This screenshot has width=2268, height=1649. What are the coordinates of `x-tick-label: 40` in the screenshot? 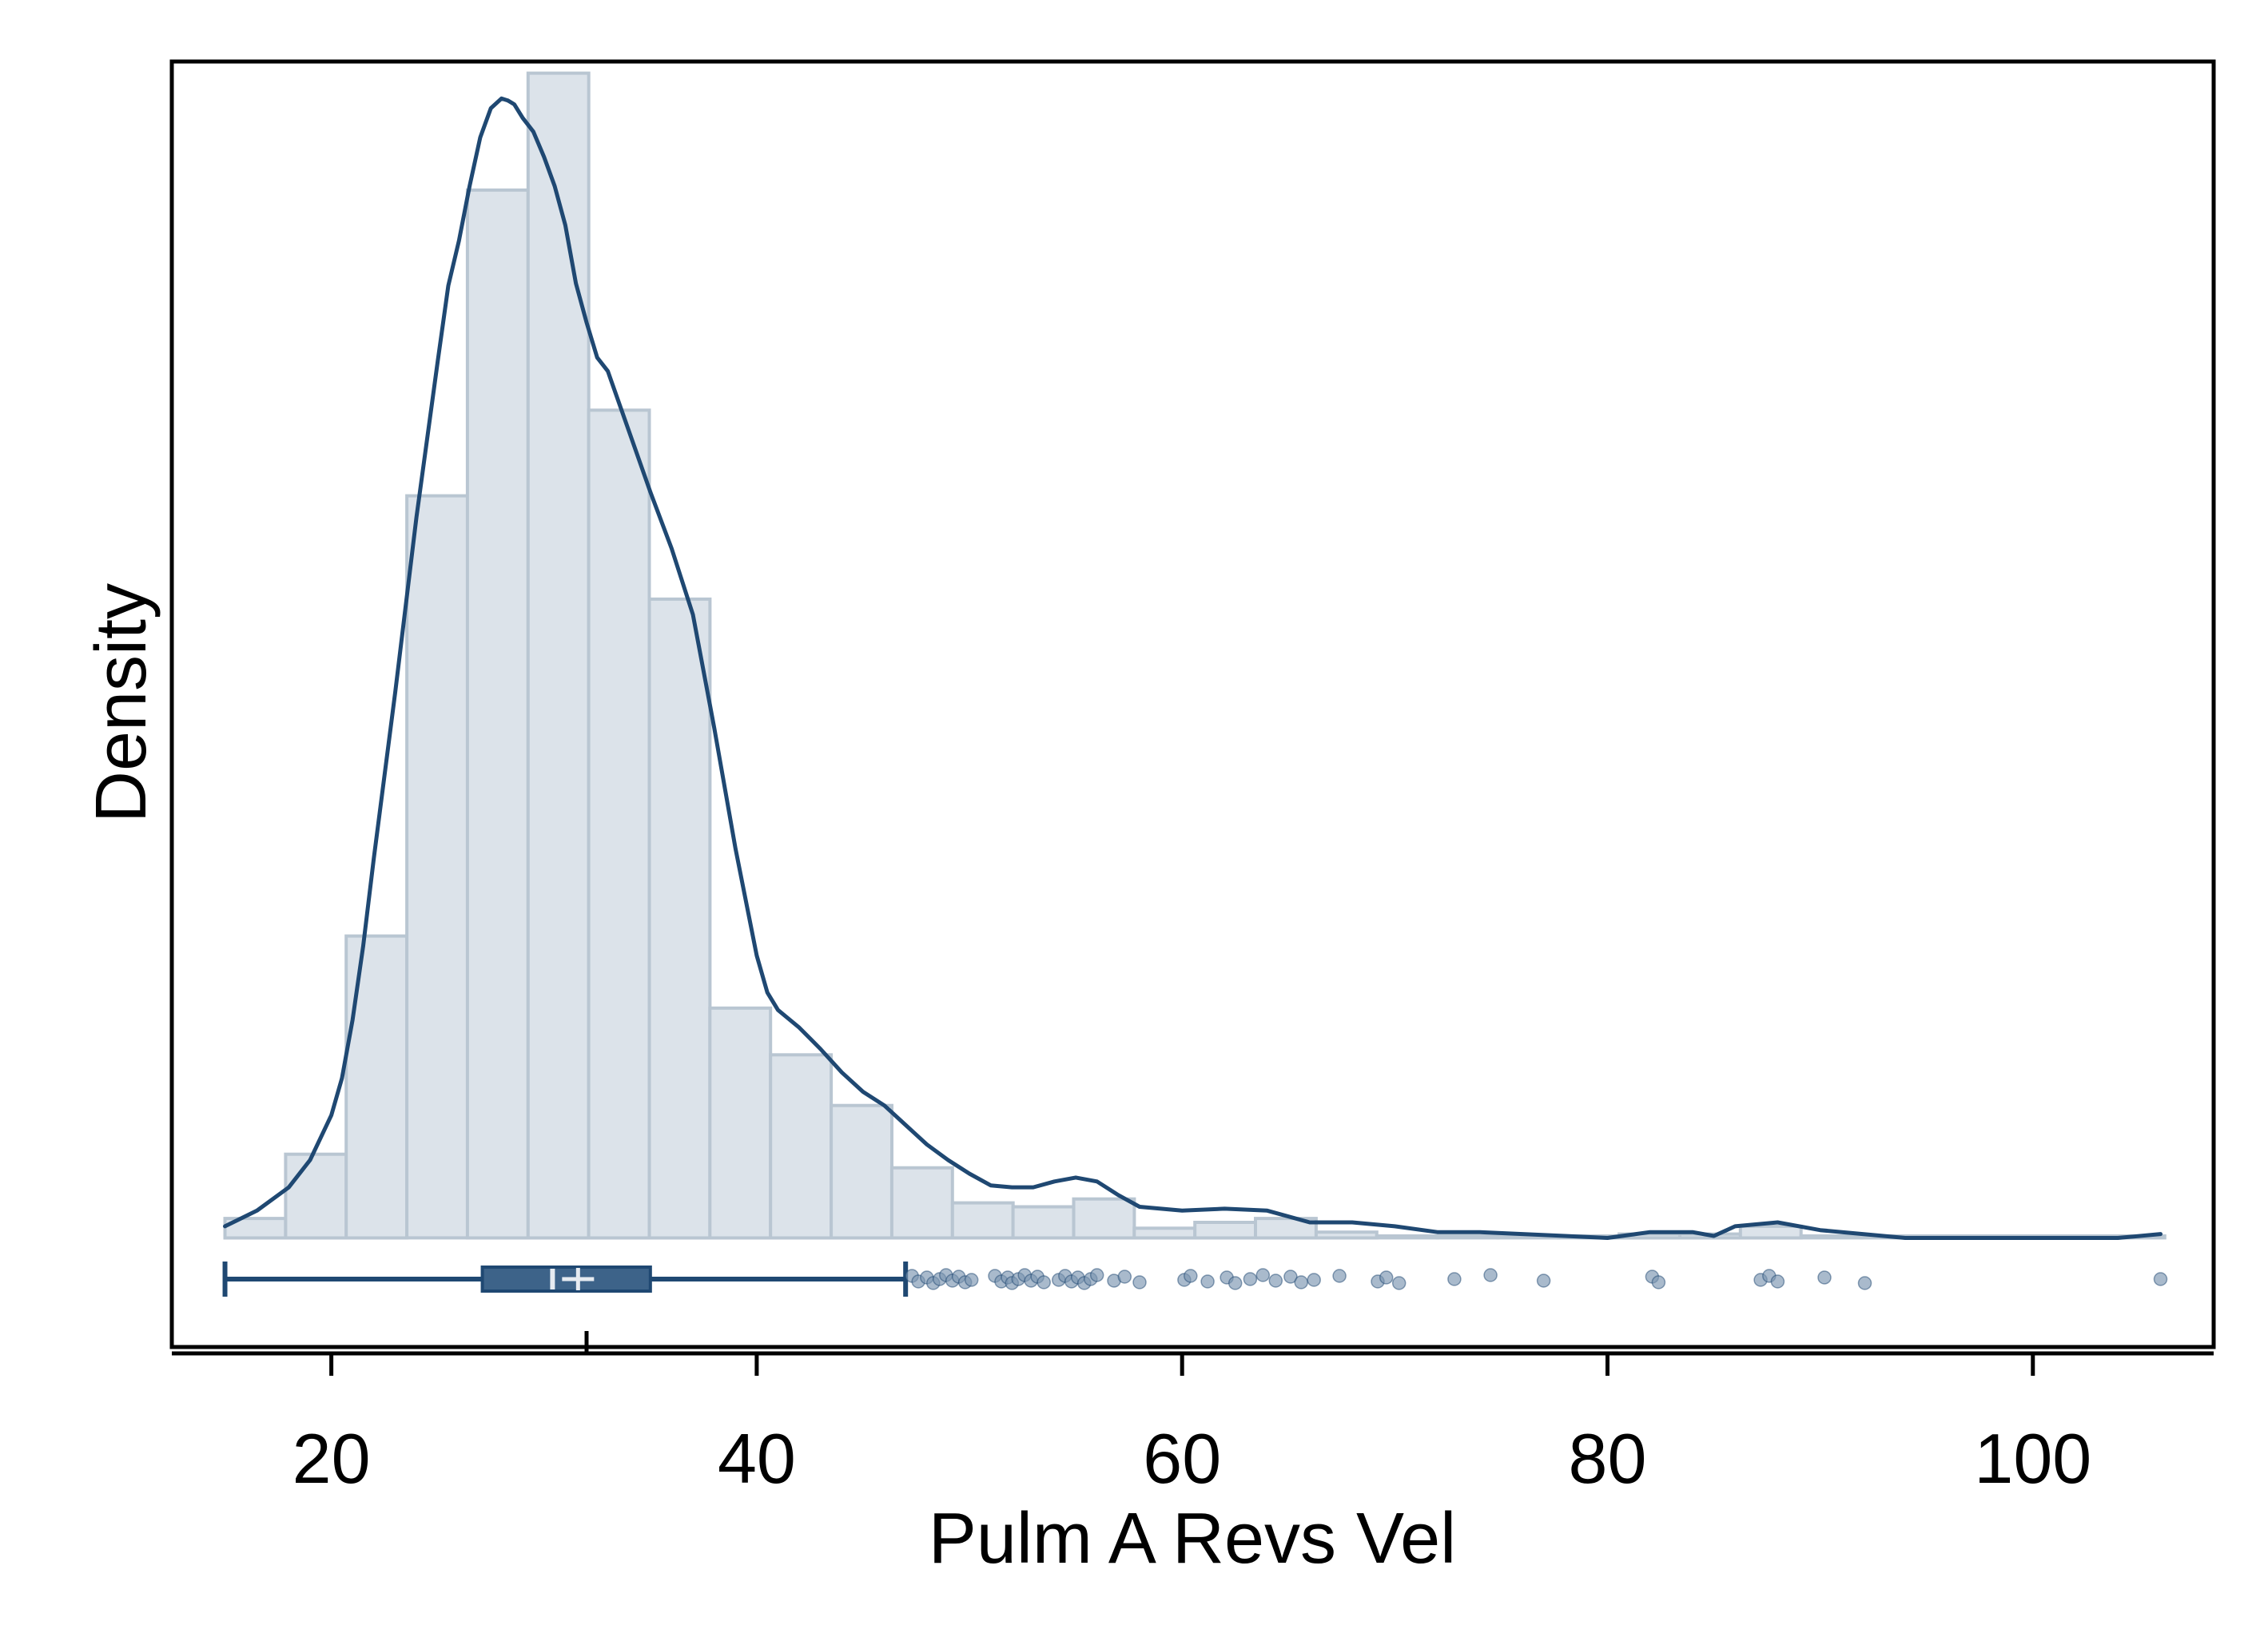 It's located at (757, 1458).